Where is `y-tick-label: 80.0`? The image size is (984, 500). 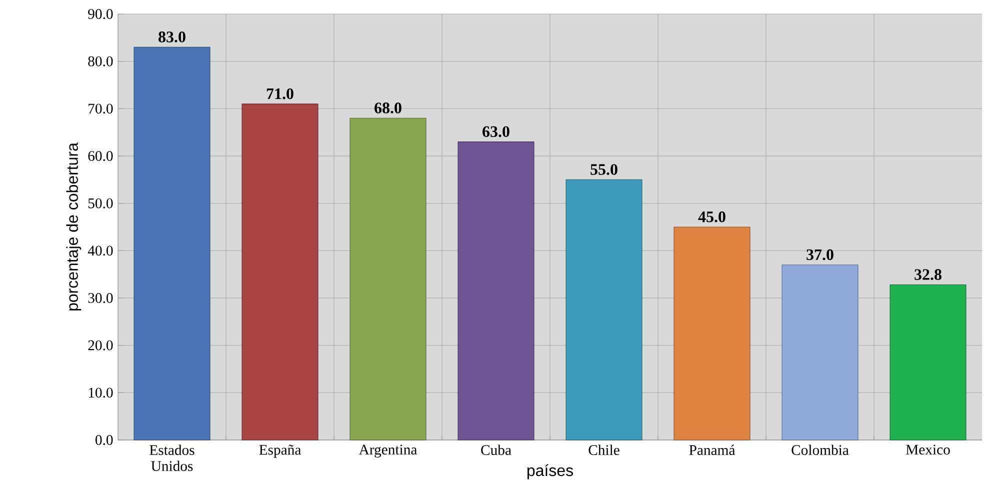
y-tick-label: 80.0 is located at coordinates (100, 61).